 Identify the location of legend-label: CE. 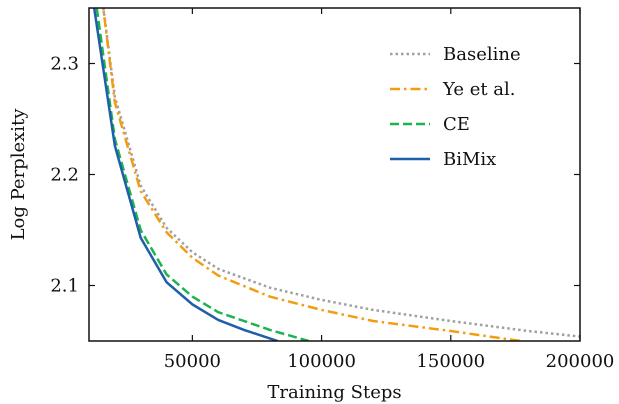
(456, 124).